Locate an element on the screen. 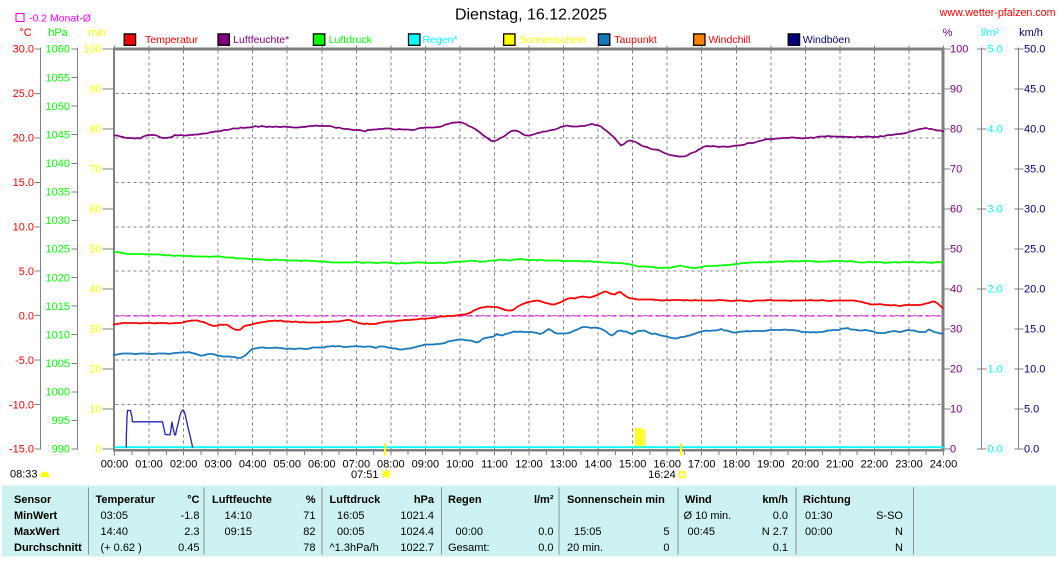 Image resolution: width=1058 pixels, height=564 pixels. svg-text: 19:00 is located at coordinates (771, 464).